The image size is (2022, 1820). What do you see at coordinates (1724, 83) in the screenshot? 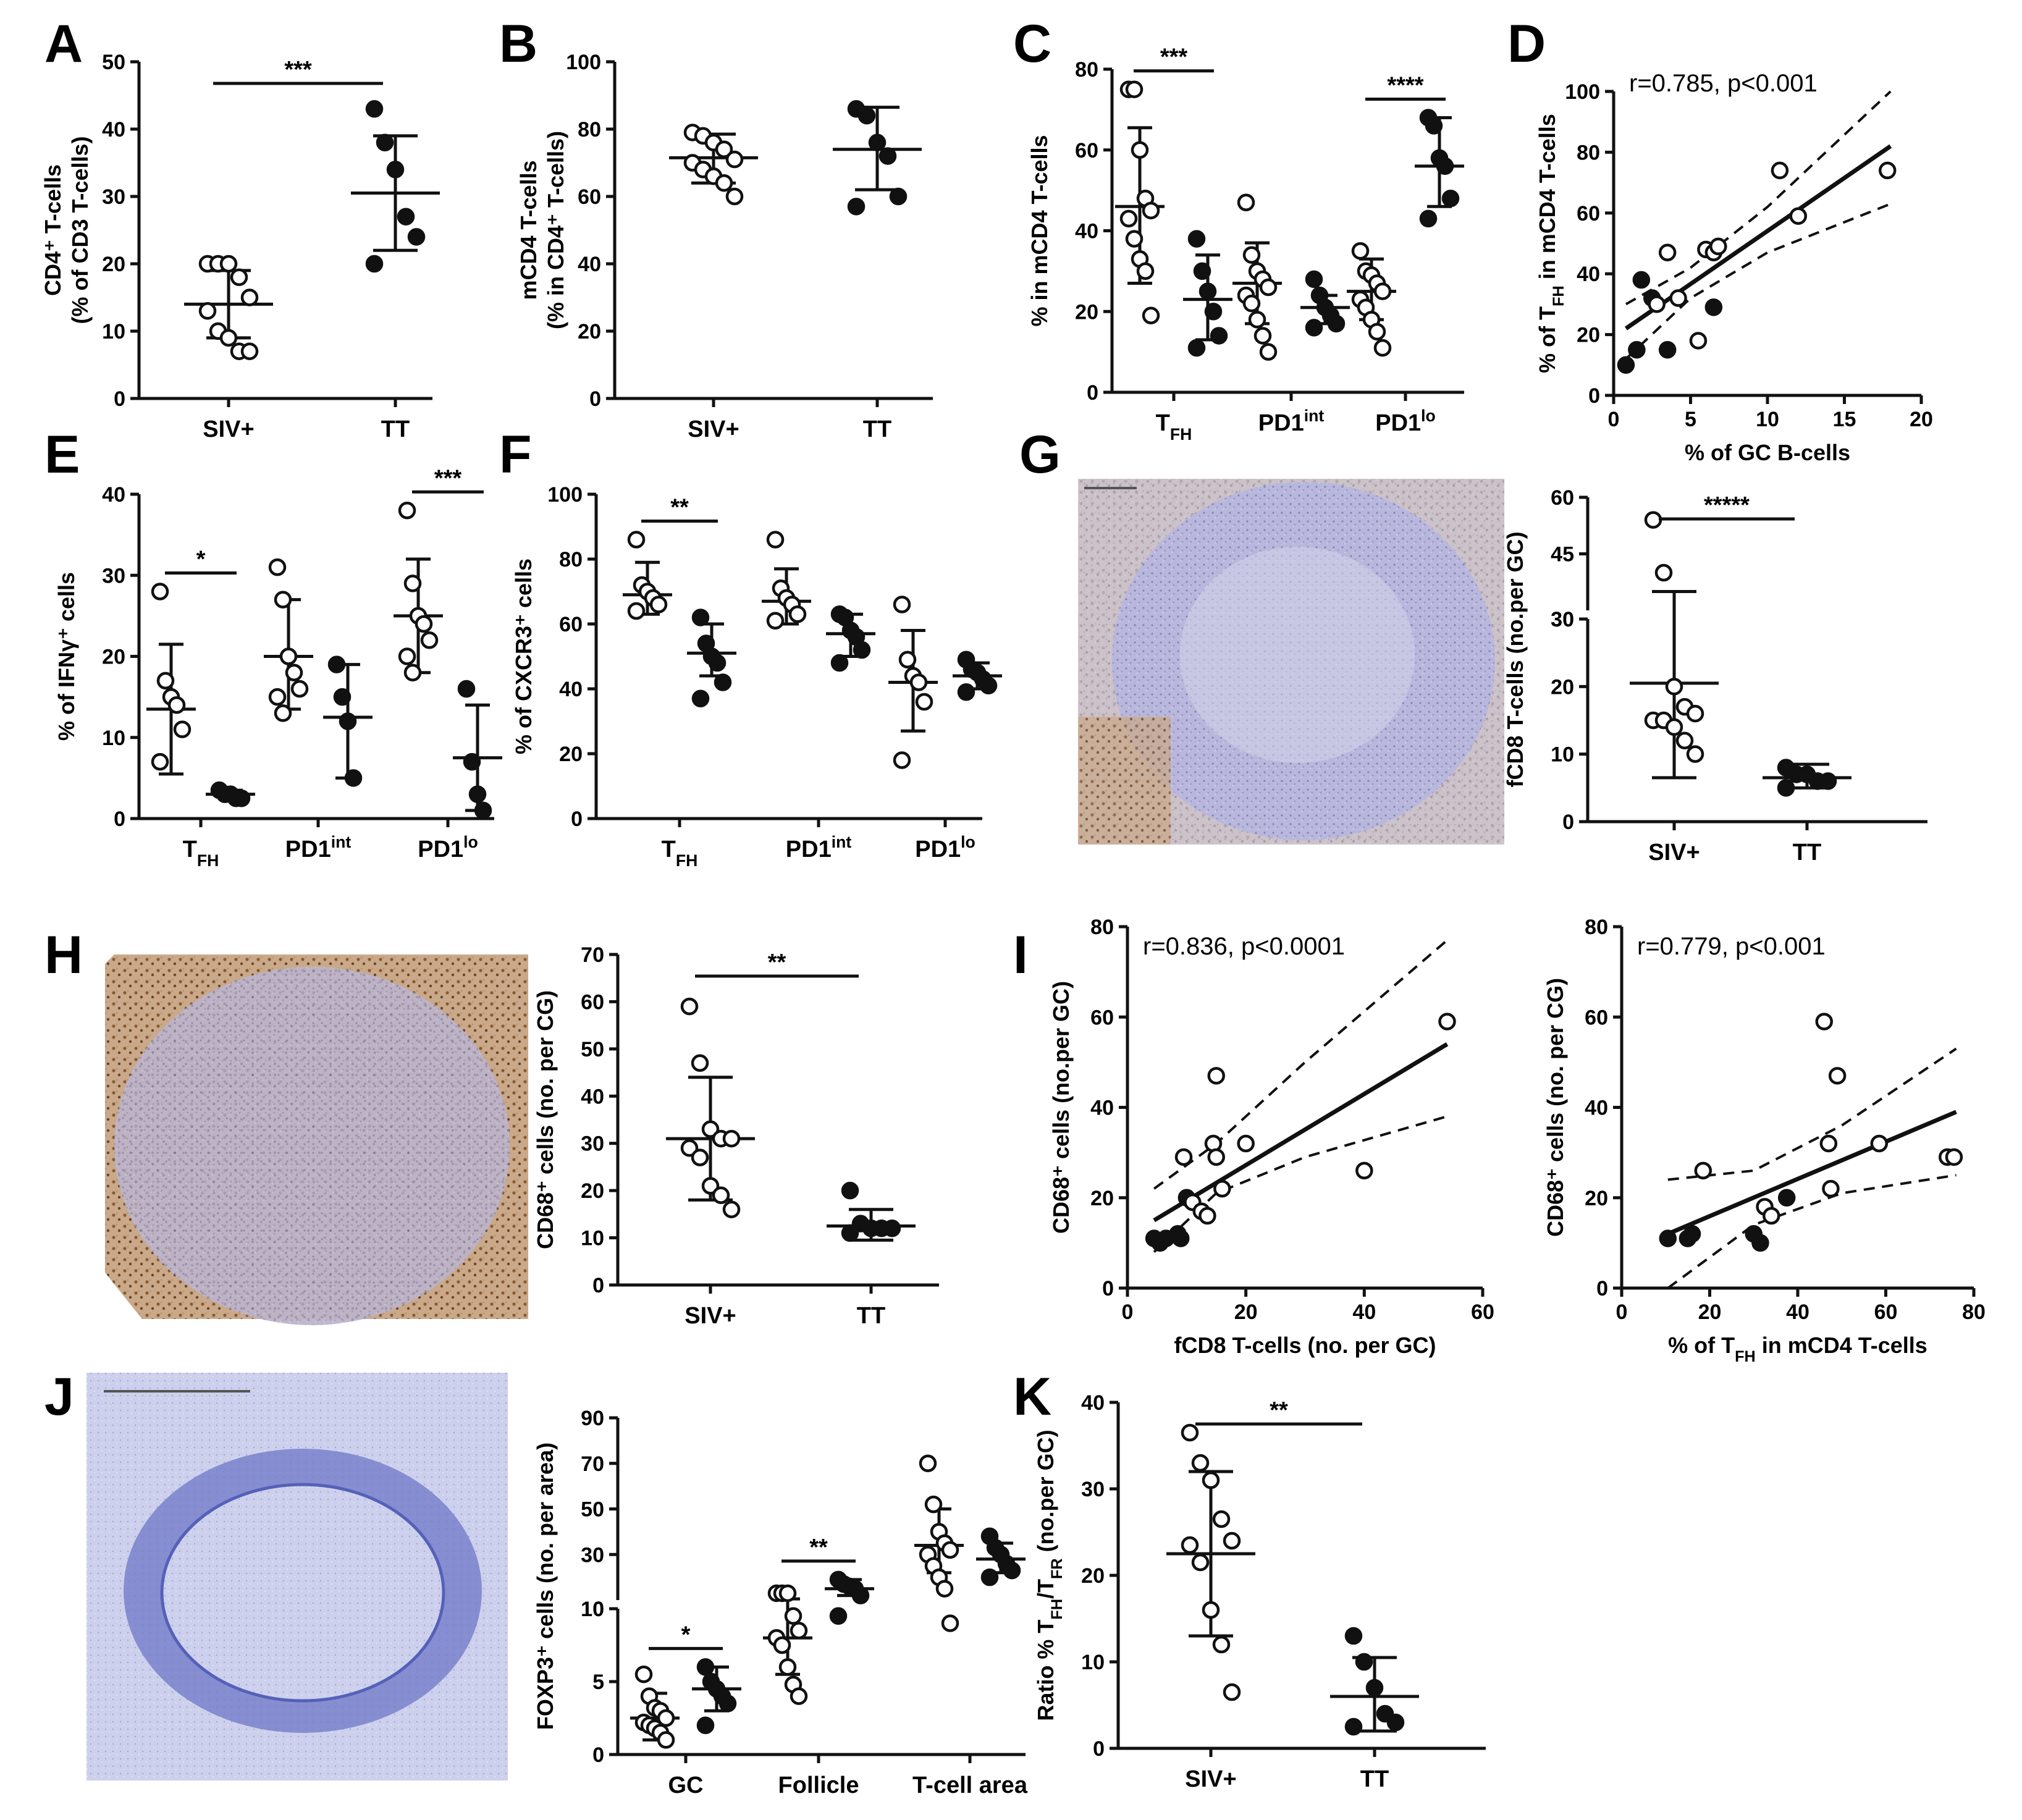
I see `correlation-annotation: r=0.785, p<0.001` at bounding box center [1724, 83].